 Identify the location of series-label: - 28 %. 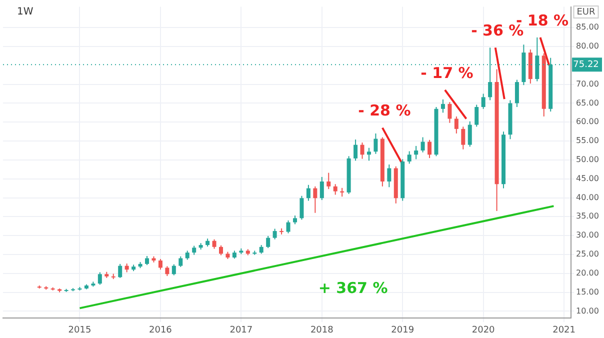
(384, 111).